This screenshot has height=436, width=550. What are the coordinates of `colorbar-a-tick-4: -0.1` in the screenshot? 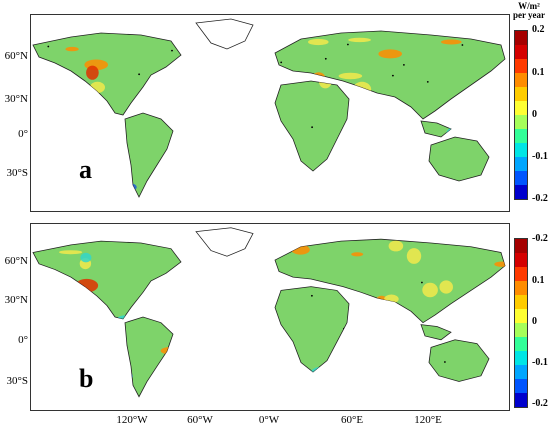 It's located at (540, 156).